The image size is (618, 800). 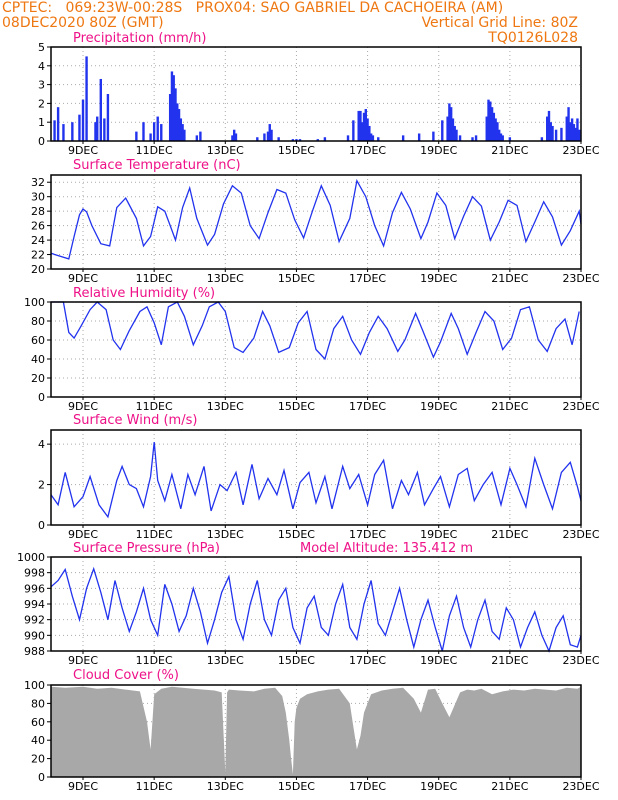 What do you see at coordinates (38, 359) in the screenshot?
I see `panel-3-ytick-label: 40` at bounding box center [38, 359].